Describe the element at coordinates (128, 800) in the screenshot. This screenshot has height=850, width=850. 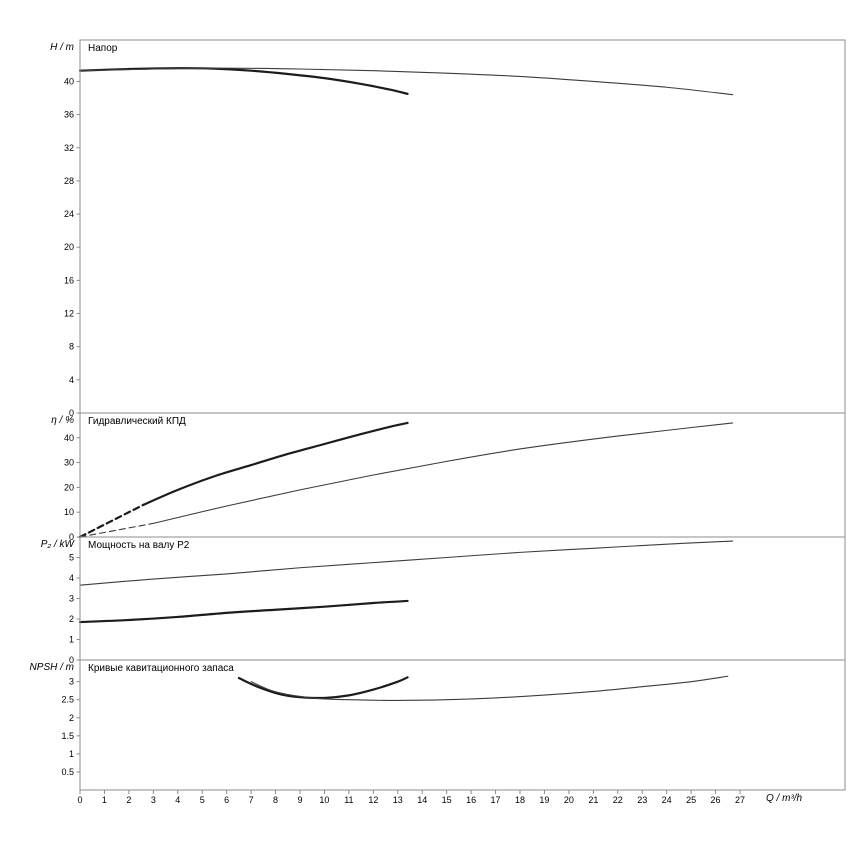
I see `x-tick-label: 2` at that location.